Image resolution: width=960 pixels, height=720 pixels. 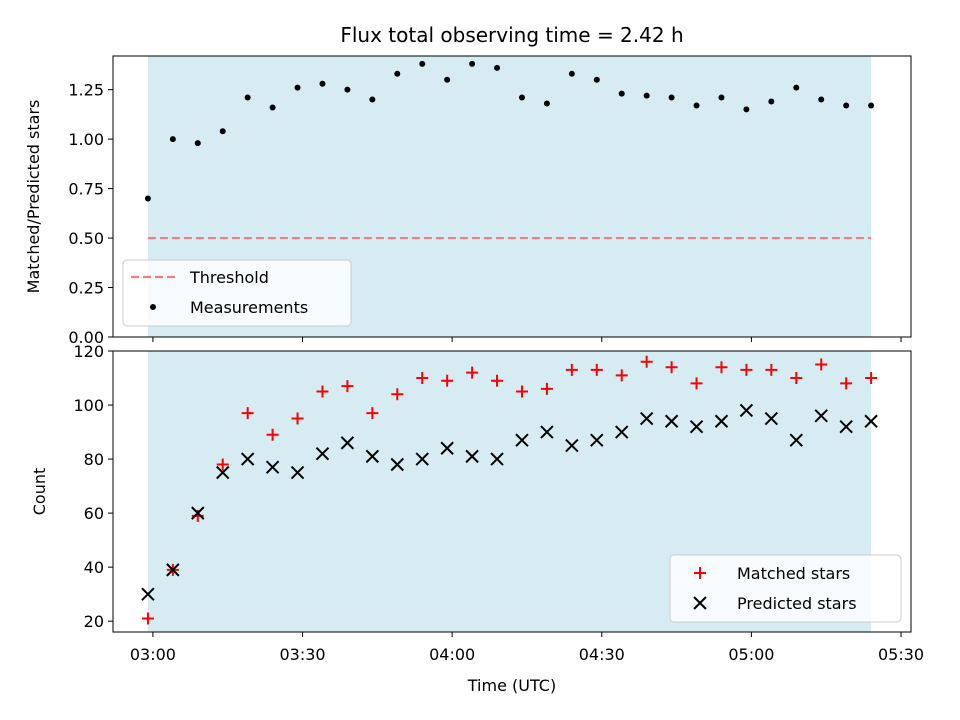 What do you see at coordinates (797, 603) in the screenshot?
I see `legend-predicted-label: Predicted stars` at bounding box center [797, 603].